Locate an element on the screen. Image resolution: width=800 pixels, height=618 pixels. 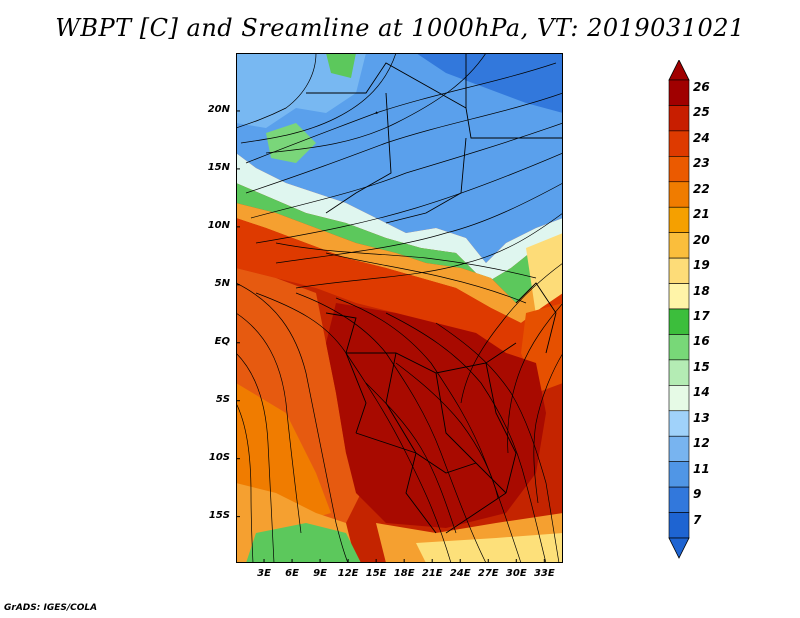
lon-label: 24E is located at coordinates (460, 573).